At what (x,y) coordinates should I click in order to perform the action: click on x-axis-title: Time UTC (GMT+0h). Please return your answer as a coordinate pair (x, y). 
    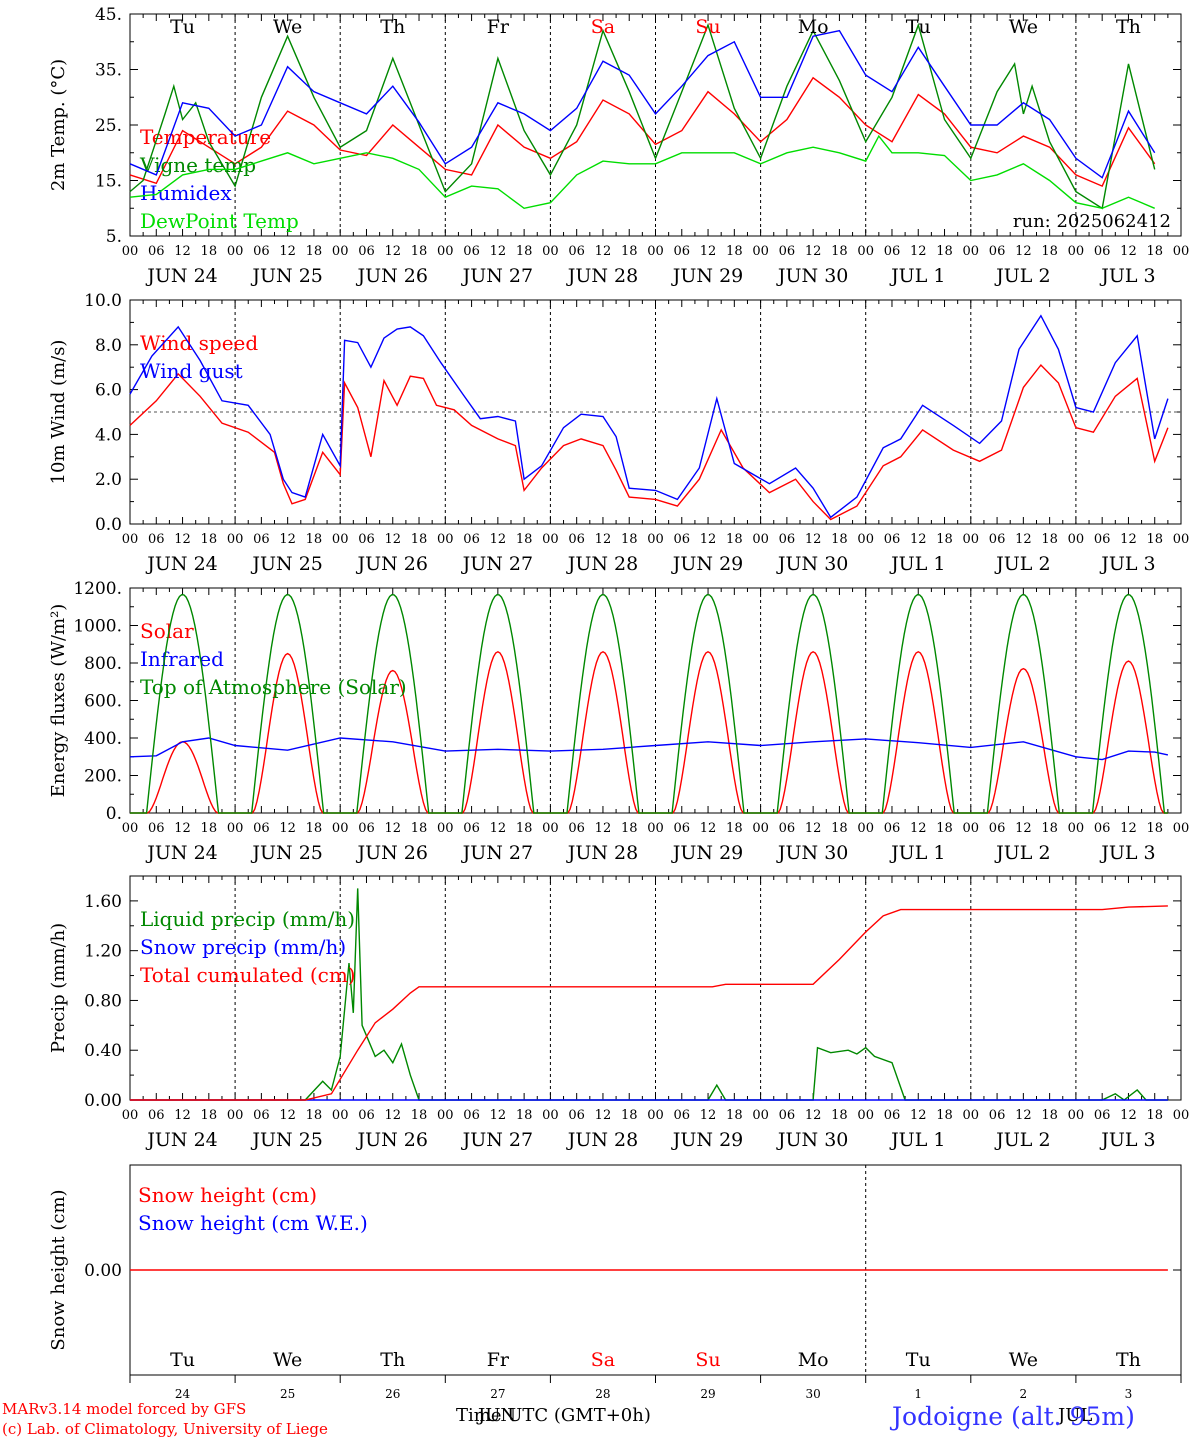
    Looking at the image, I should click on (553, 1415).